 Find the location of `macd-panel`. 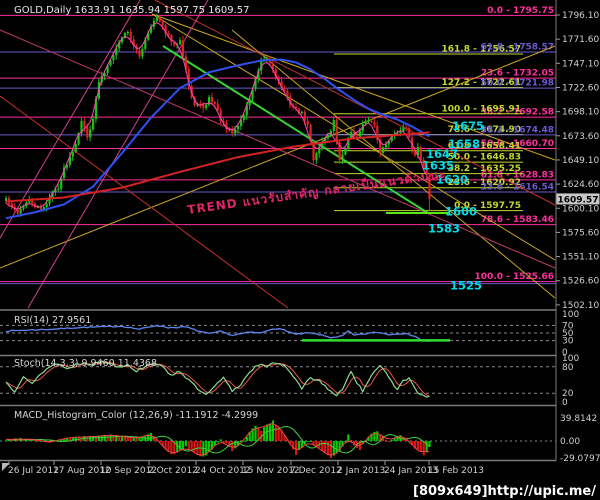

macd-panel is located at coordinates (278, 433).